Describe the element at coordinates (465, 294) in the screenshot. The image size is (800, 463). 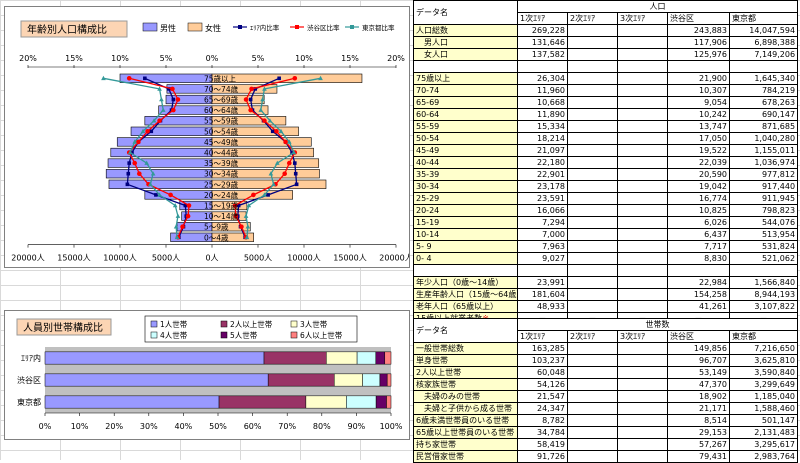
I see `population-row-label: 生産年齢人口（15歳～64歳）` at that location.